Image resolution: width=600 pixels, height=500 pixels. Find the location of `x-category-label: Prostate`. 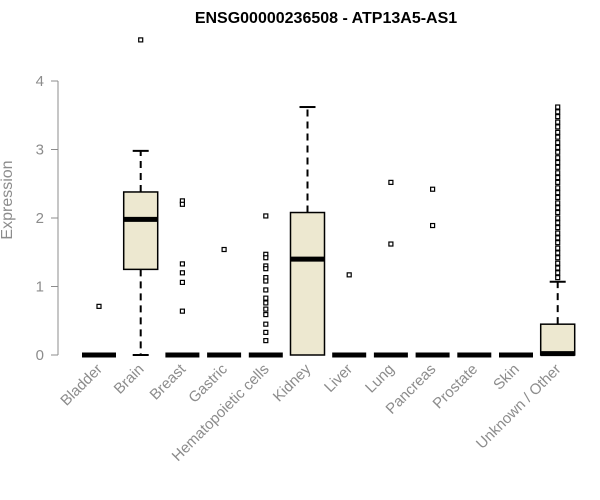

x-category-label: Prostate is located at coordinates (456, 387).